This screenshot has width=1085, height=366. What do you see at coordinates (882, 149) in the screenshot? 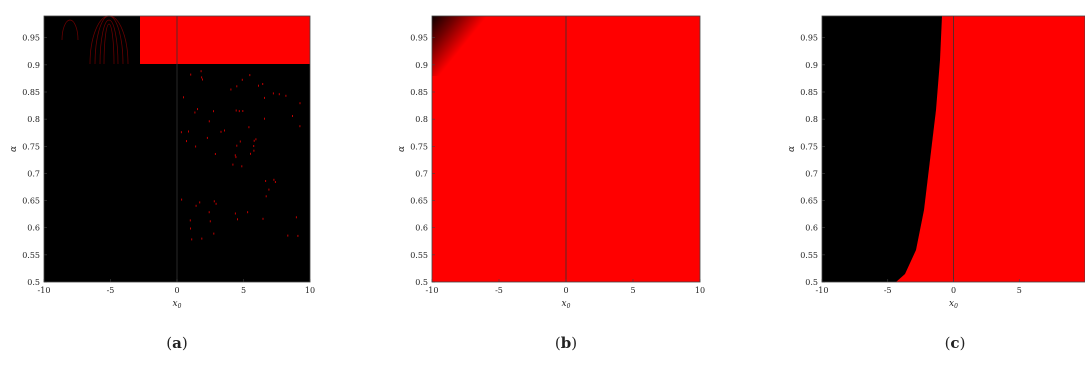
I see `black-region` at bounding box center [882, 149].